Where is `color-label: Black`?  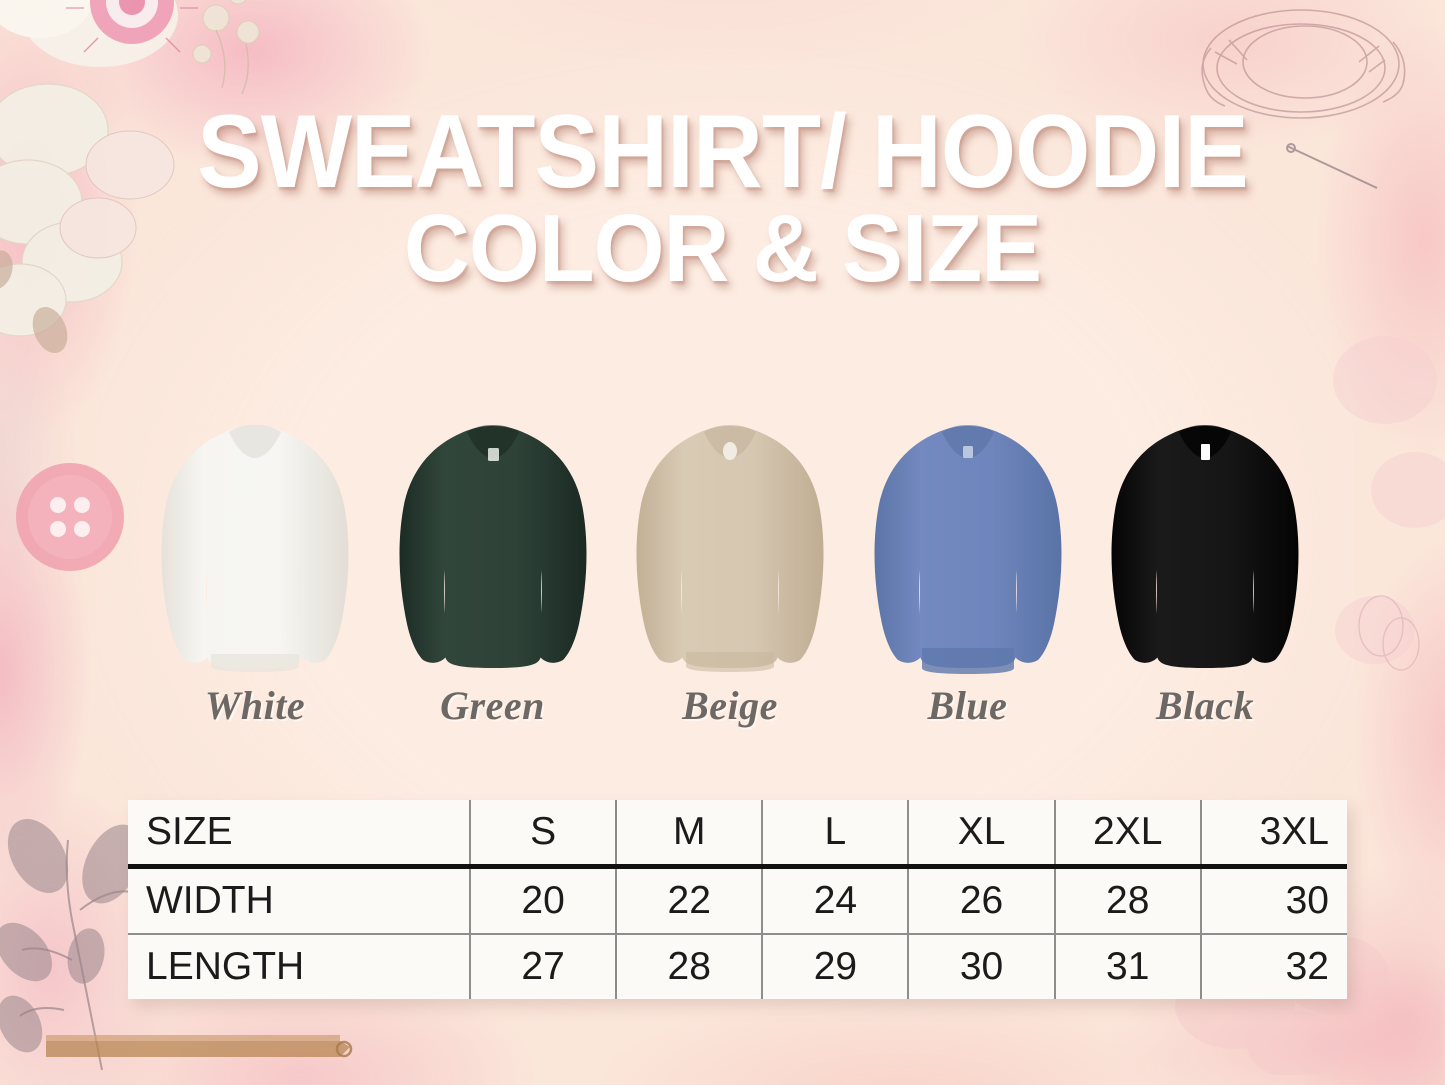 color-label: Black is located at coordinates (1205, 705).